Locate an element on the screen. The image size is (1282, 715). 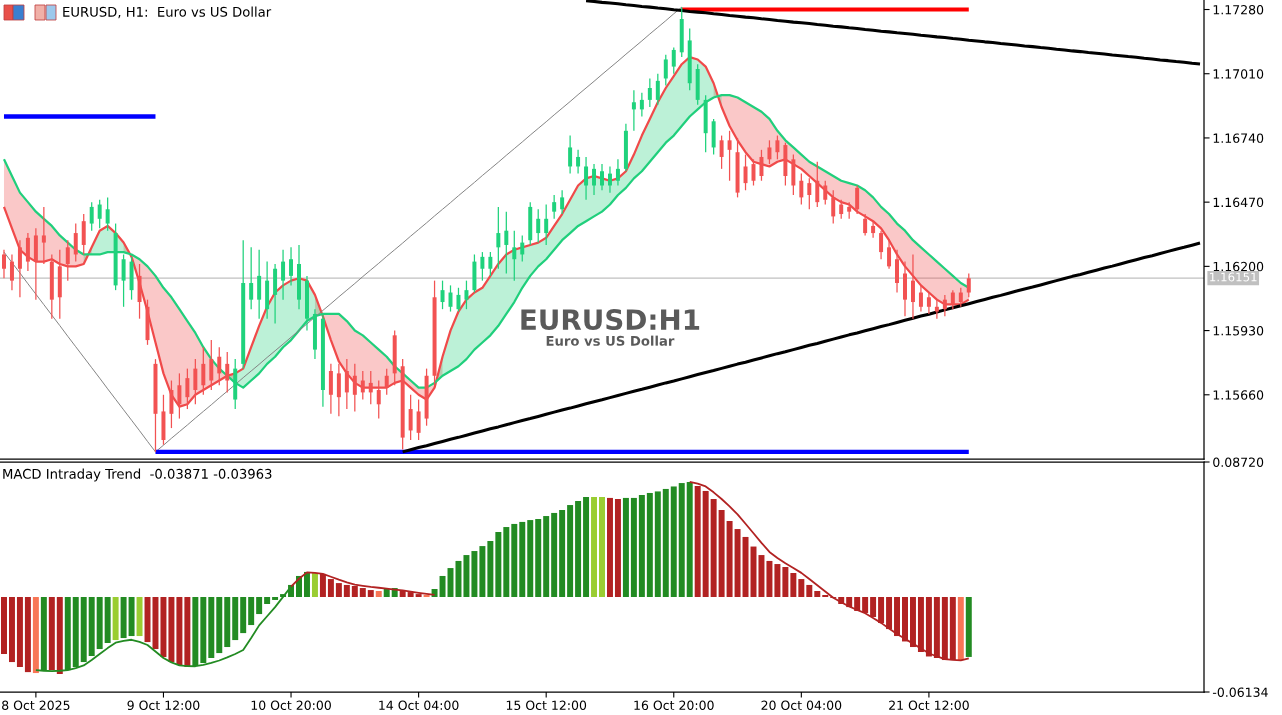
x-tick-label: 16 Oct 20:00 is located at coordinates (674, 705).